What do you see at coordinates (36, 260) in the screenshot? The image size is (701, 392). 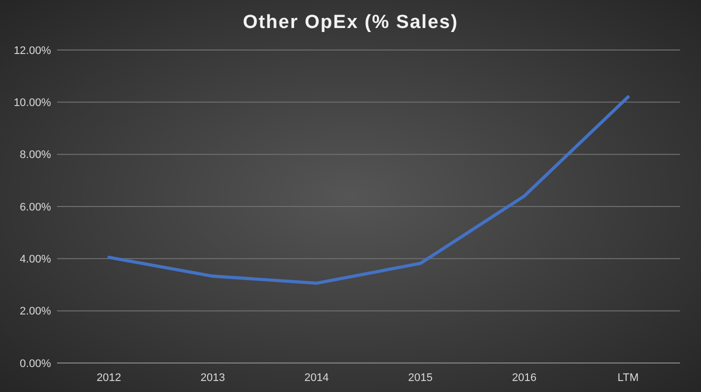 I see `y-tick-label: 4.00%` at bounding box center [36, 260].